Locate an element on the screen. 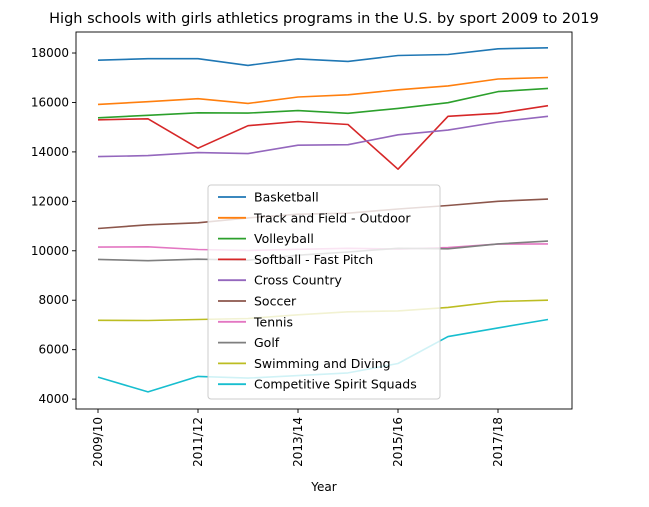  x-axis-label: Year is located at coordinates (323, 487).